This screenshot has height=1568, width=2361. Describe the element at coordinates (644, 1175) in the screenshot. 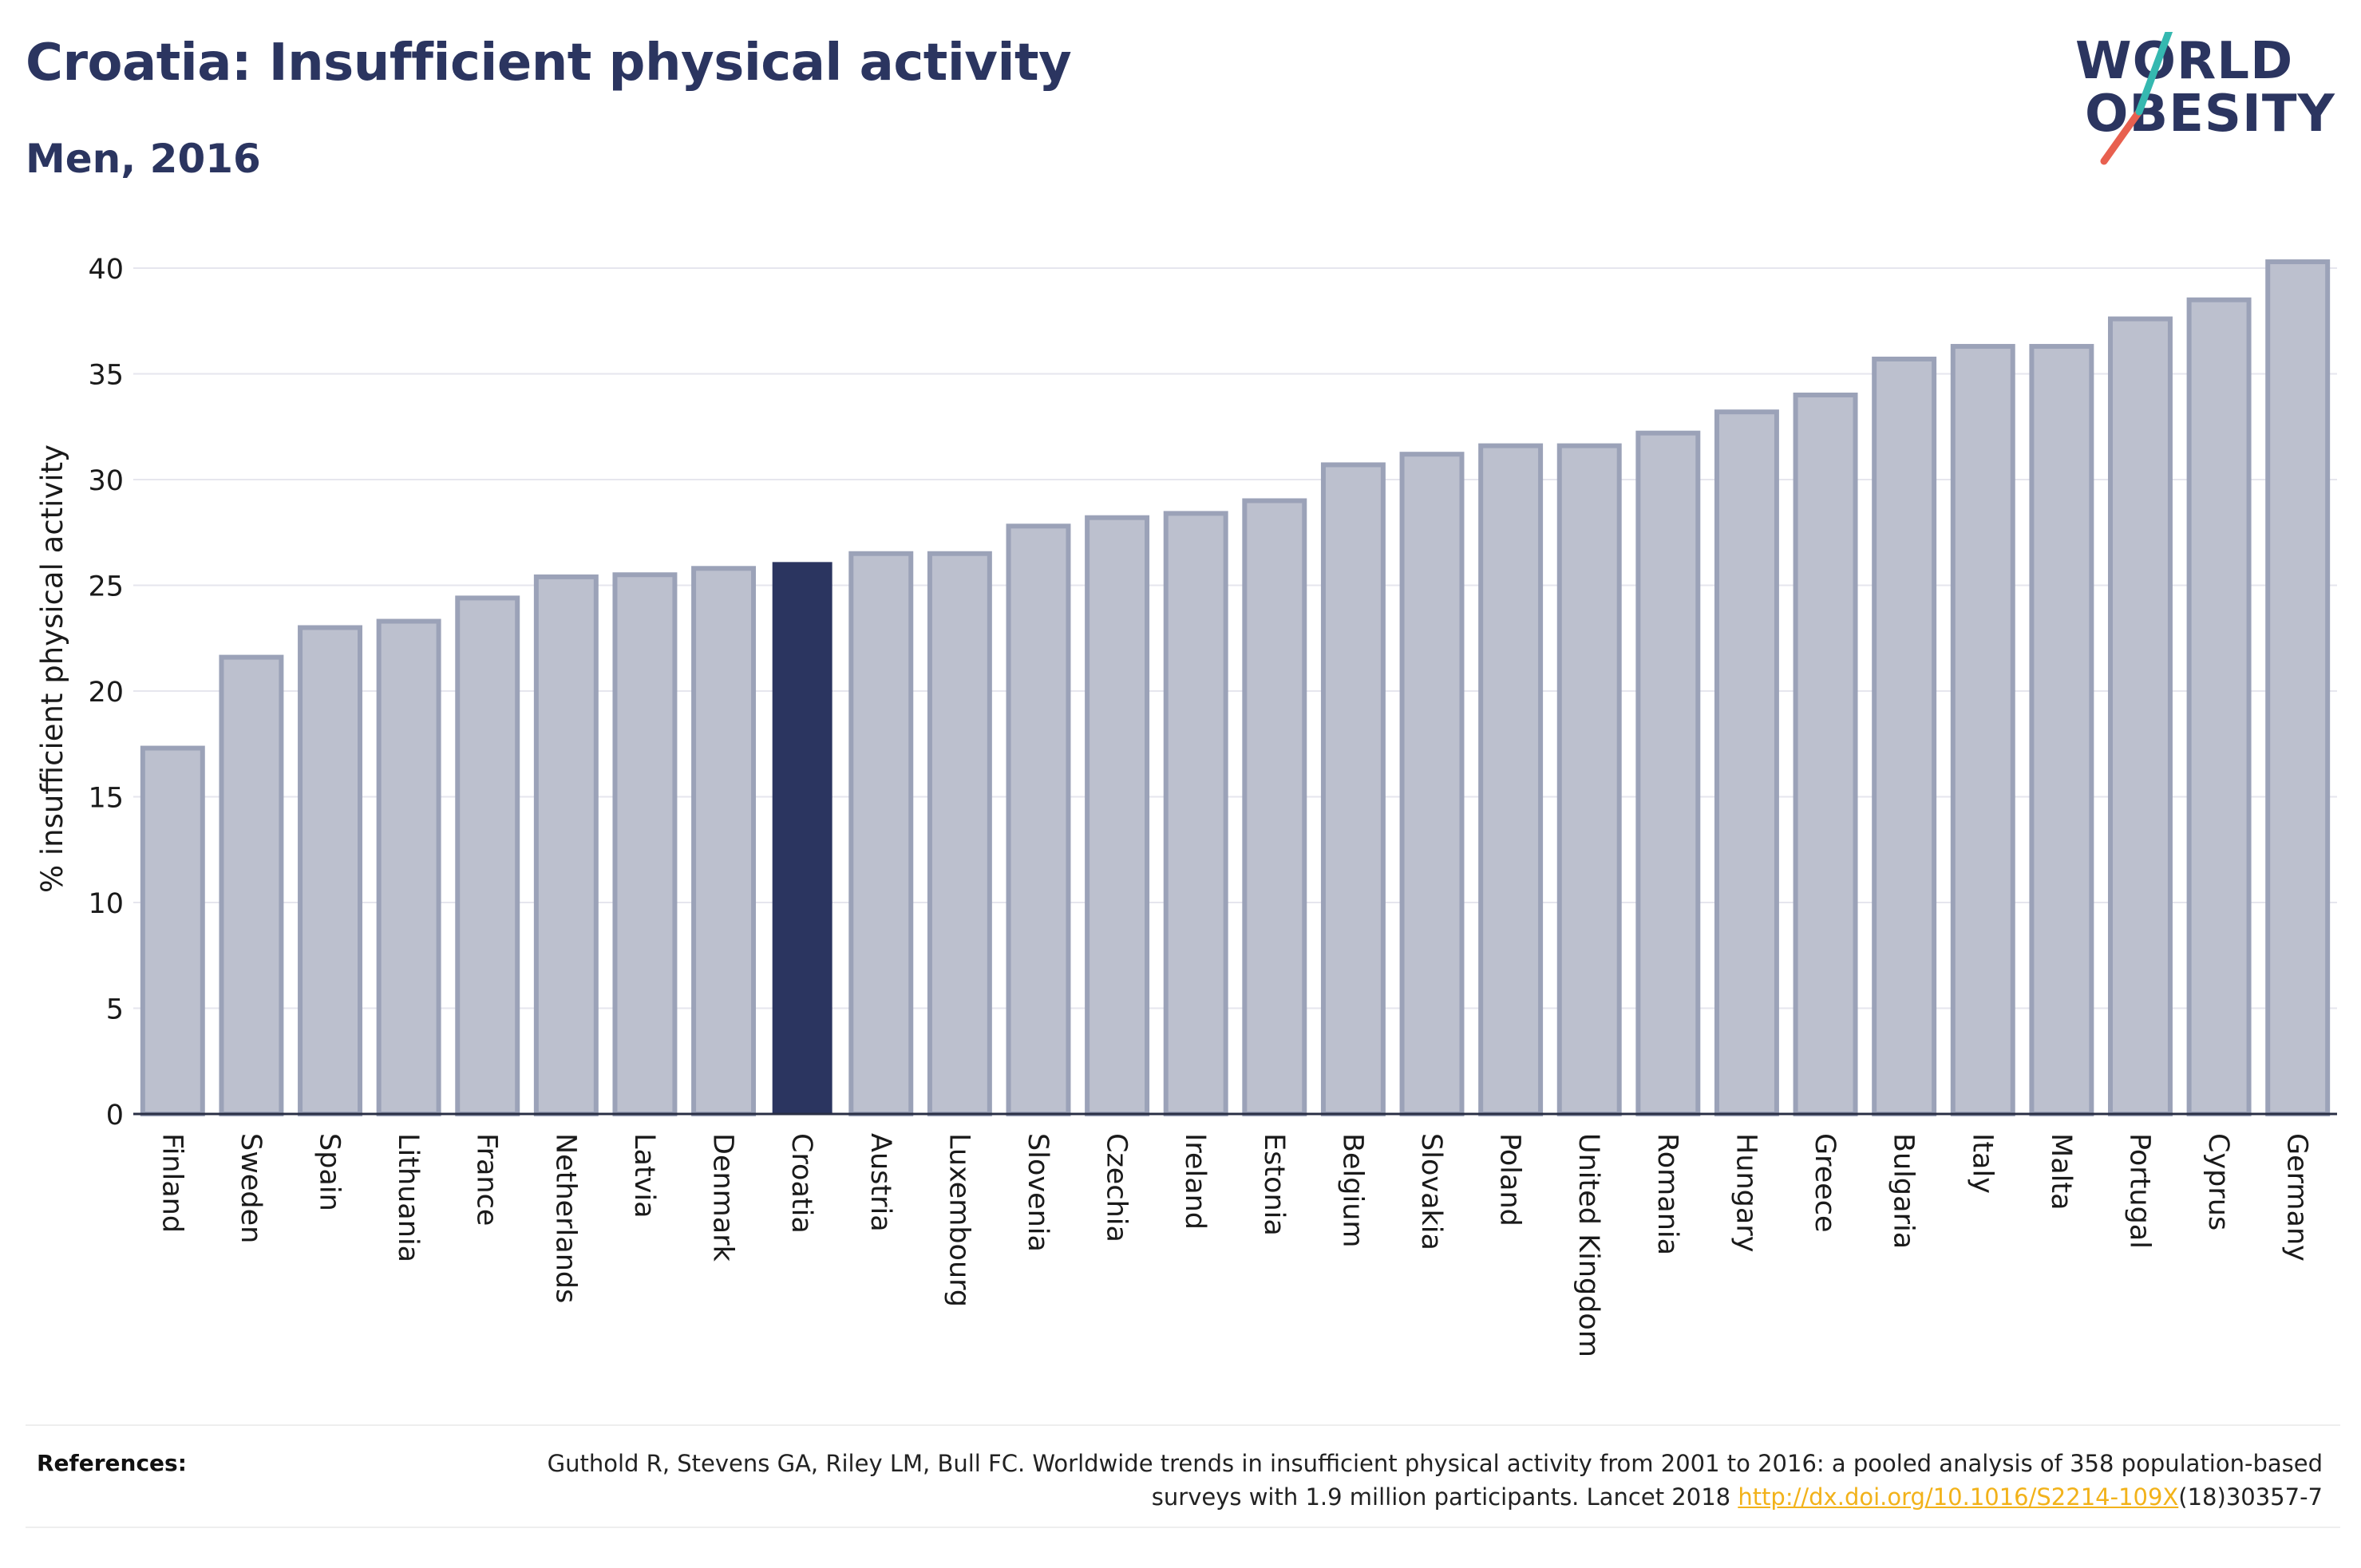

I see `x-tick-label: Latvia` at that location.